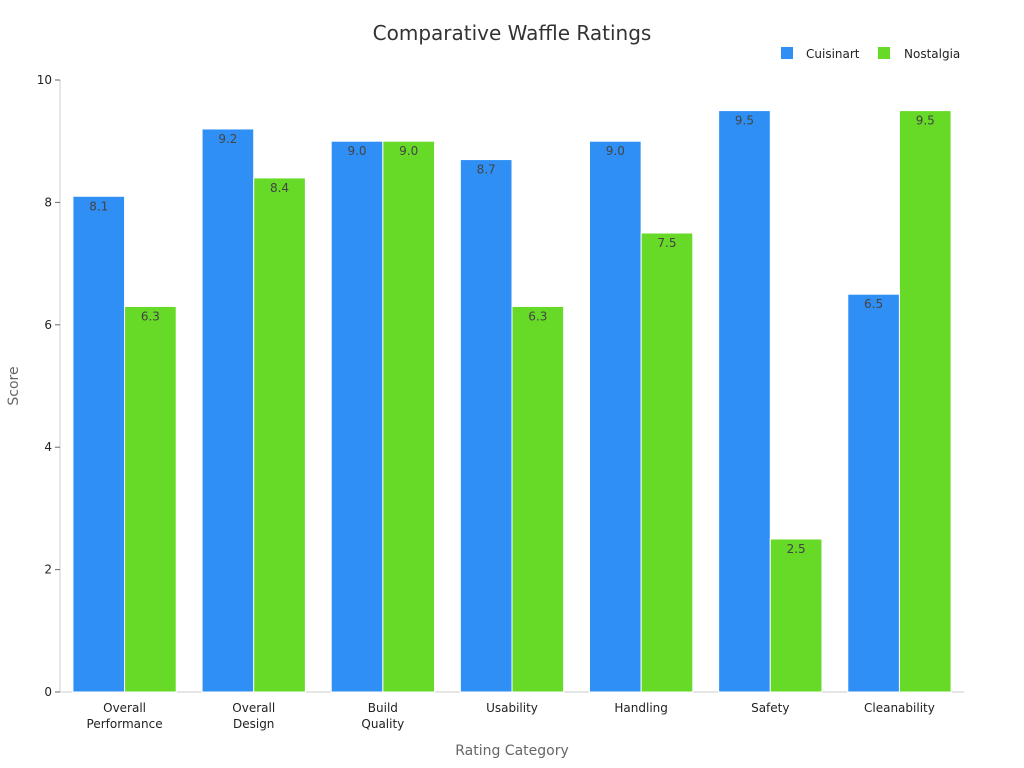 The height and width of the screenshot is (768, 1024). What do you see at coordinates (666, 243) in the screenshot?
I see `data-label-nostalgia: 7.5` at bounding box center [666, 243].